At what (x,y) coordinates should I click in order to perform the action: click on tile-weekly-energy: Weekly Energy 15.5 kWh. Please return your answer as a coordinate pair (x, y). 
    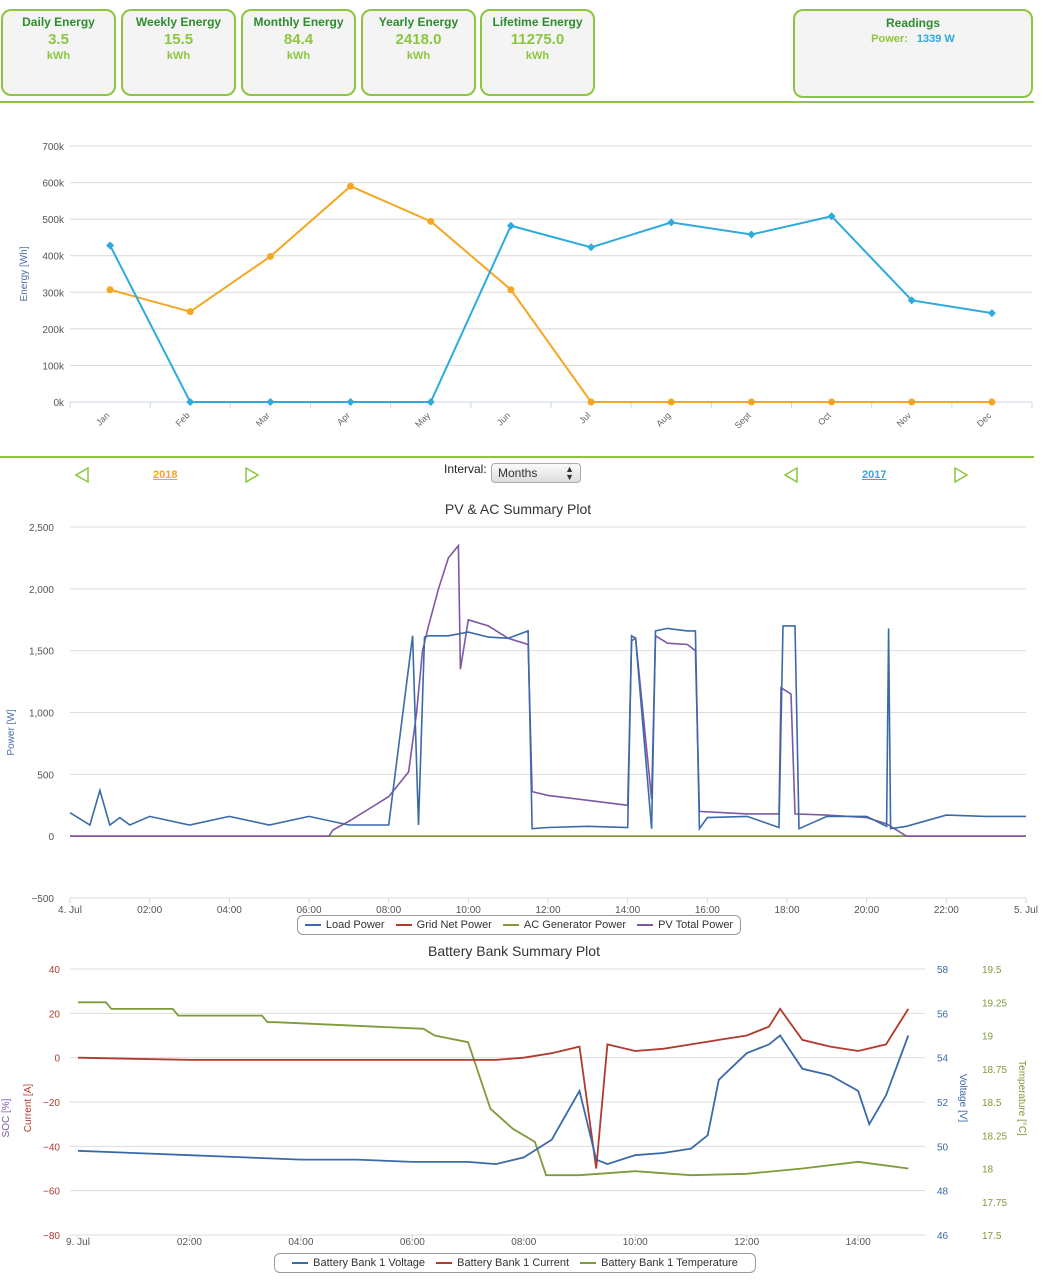
    Looking at the image, I should click on (178, 52).